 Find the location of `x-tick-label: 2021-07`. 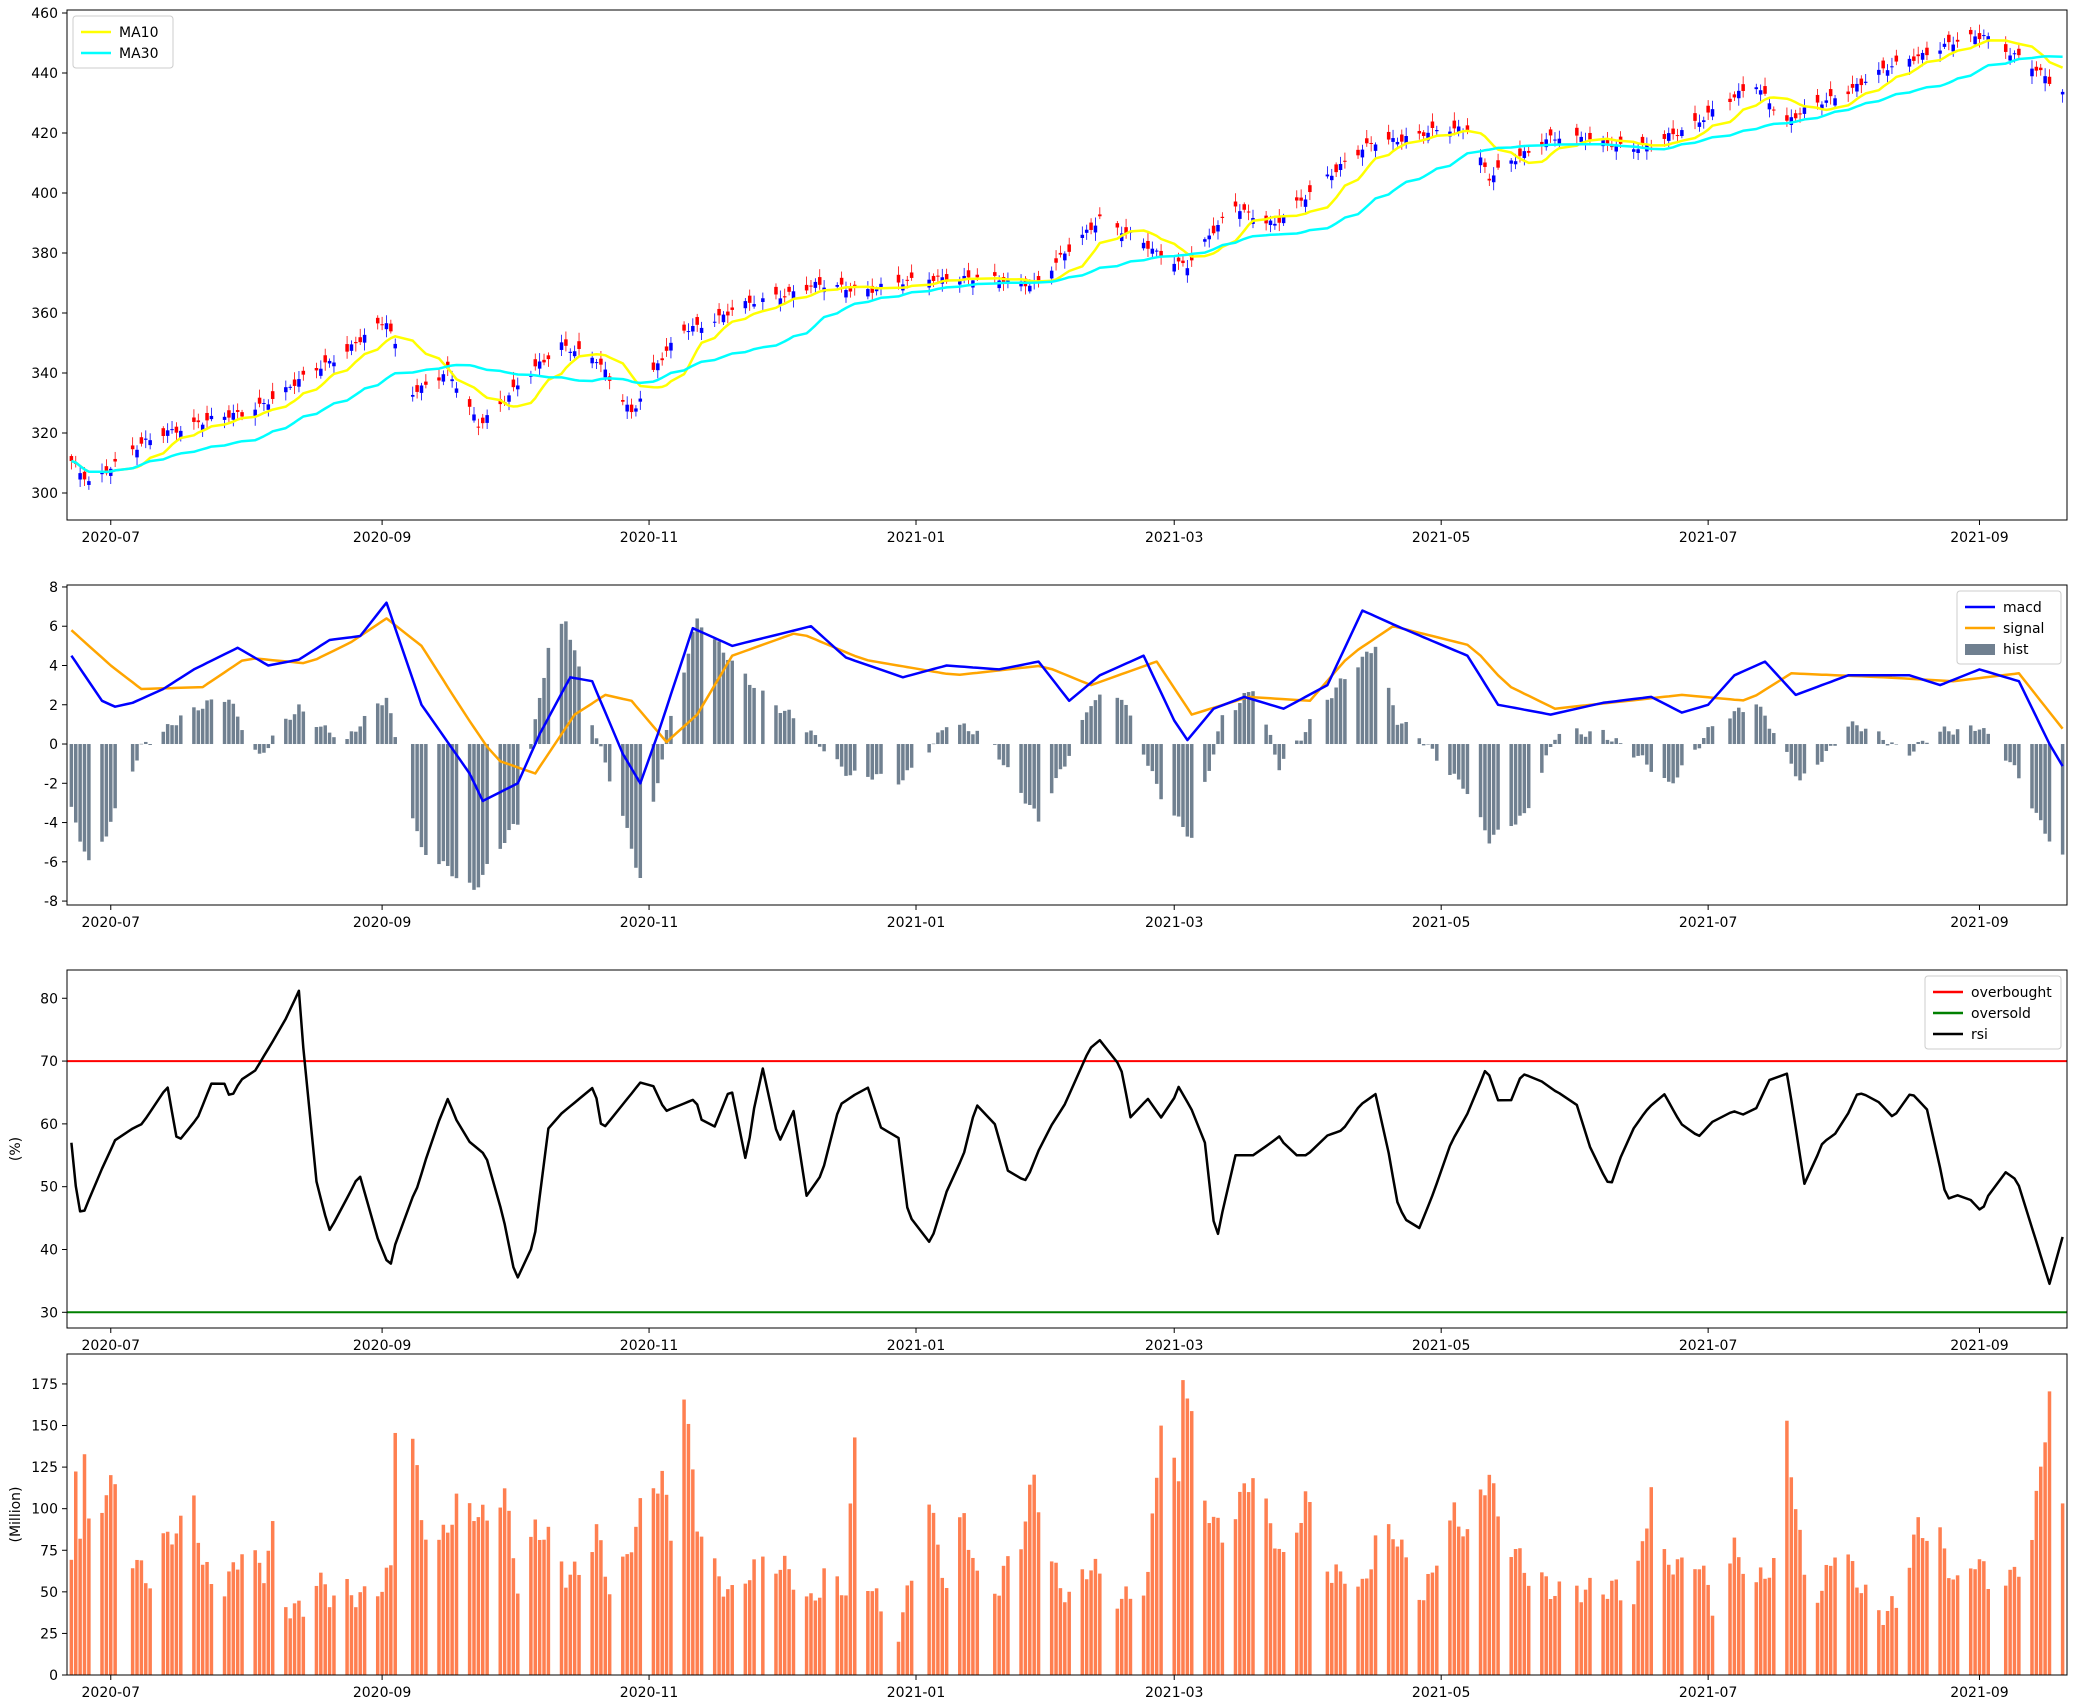

x-tick-label: 2021-07 is located at coordinates (1708, 1346).